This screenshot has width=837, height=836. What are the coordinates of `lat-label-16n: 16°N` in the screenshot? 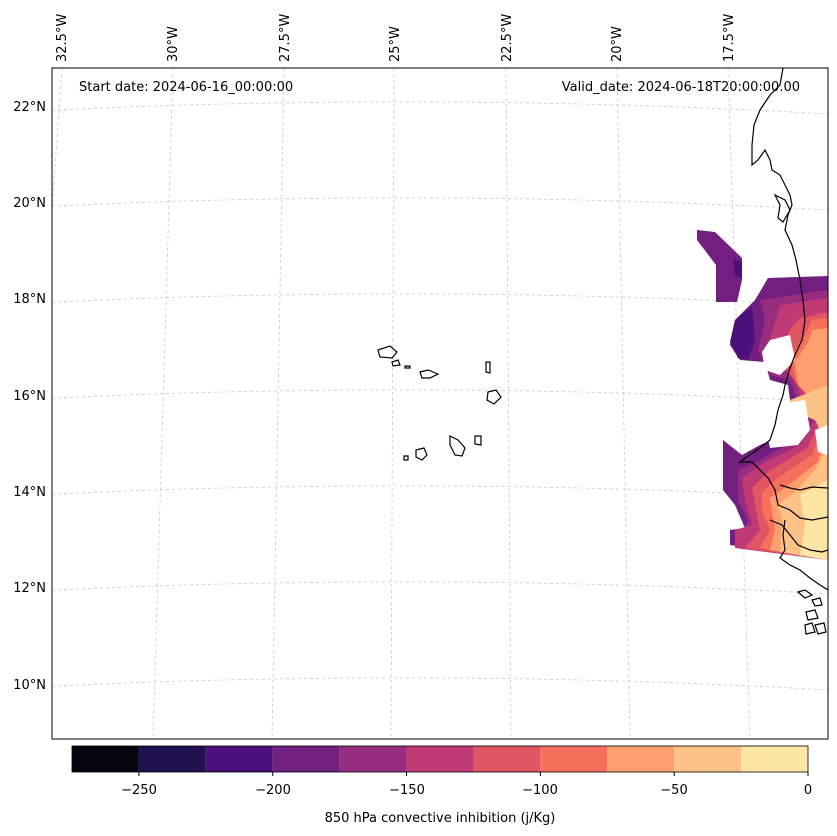 It's located at (29, 396).